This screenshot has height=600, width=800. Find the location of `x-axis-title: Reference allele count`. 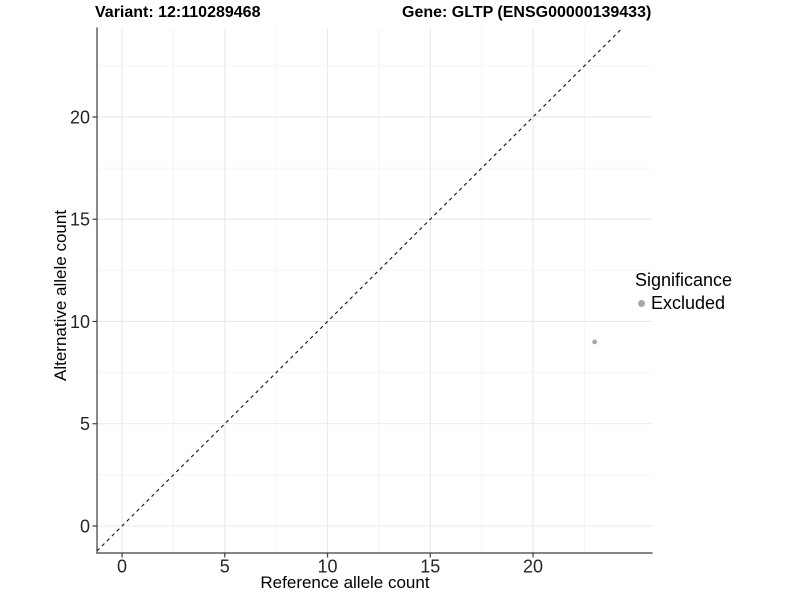

x-axis-title: Reference allele count is located at coordinates (345, 582).